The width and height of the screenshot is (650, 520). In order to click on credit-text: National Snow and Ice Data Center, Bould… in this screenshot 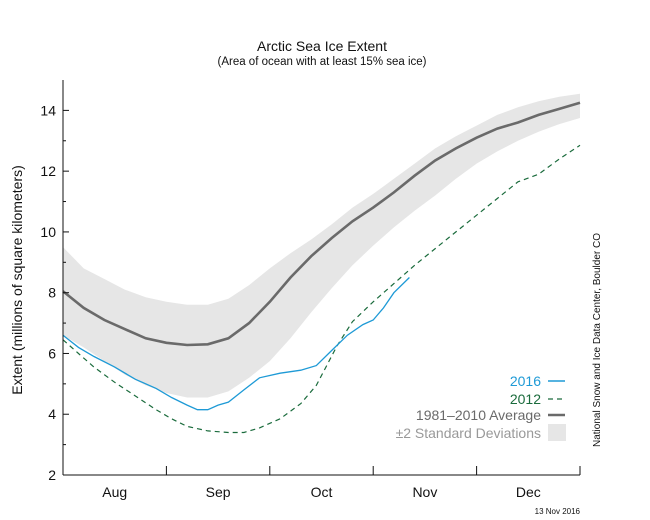, I will do `click(597, 340)`.